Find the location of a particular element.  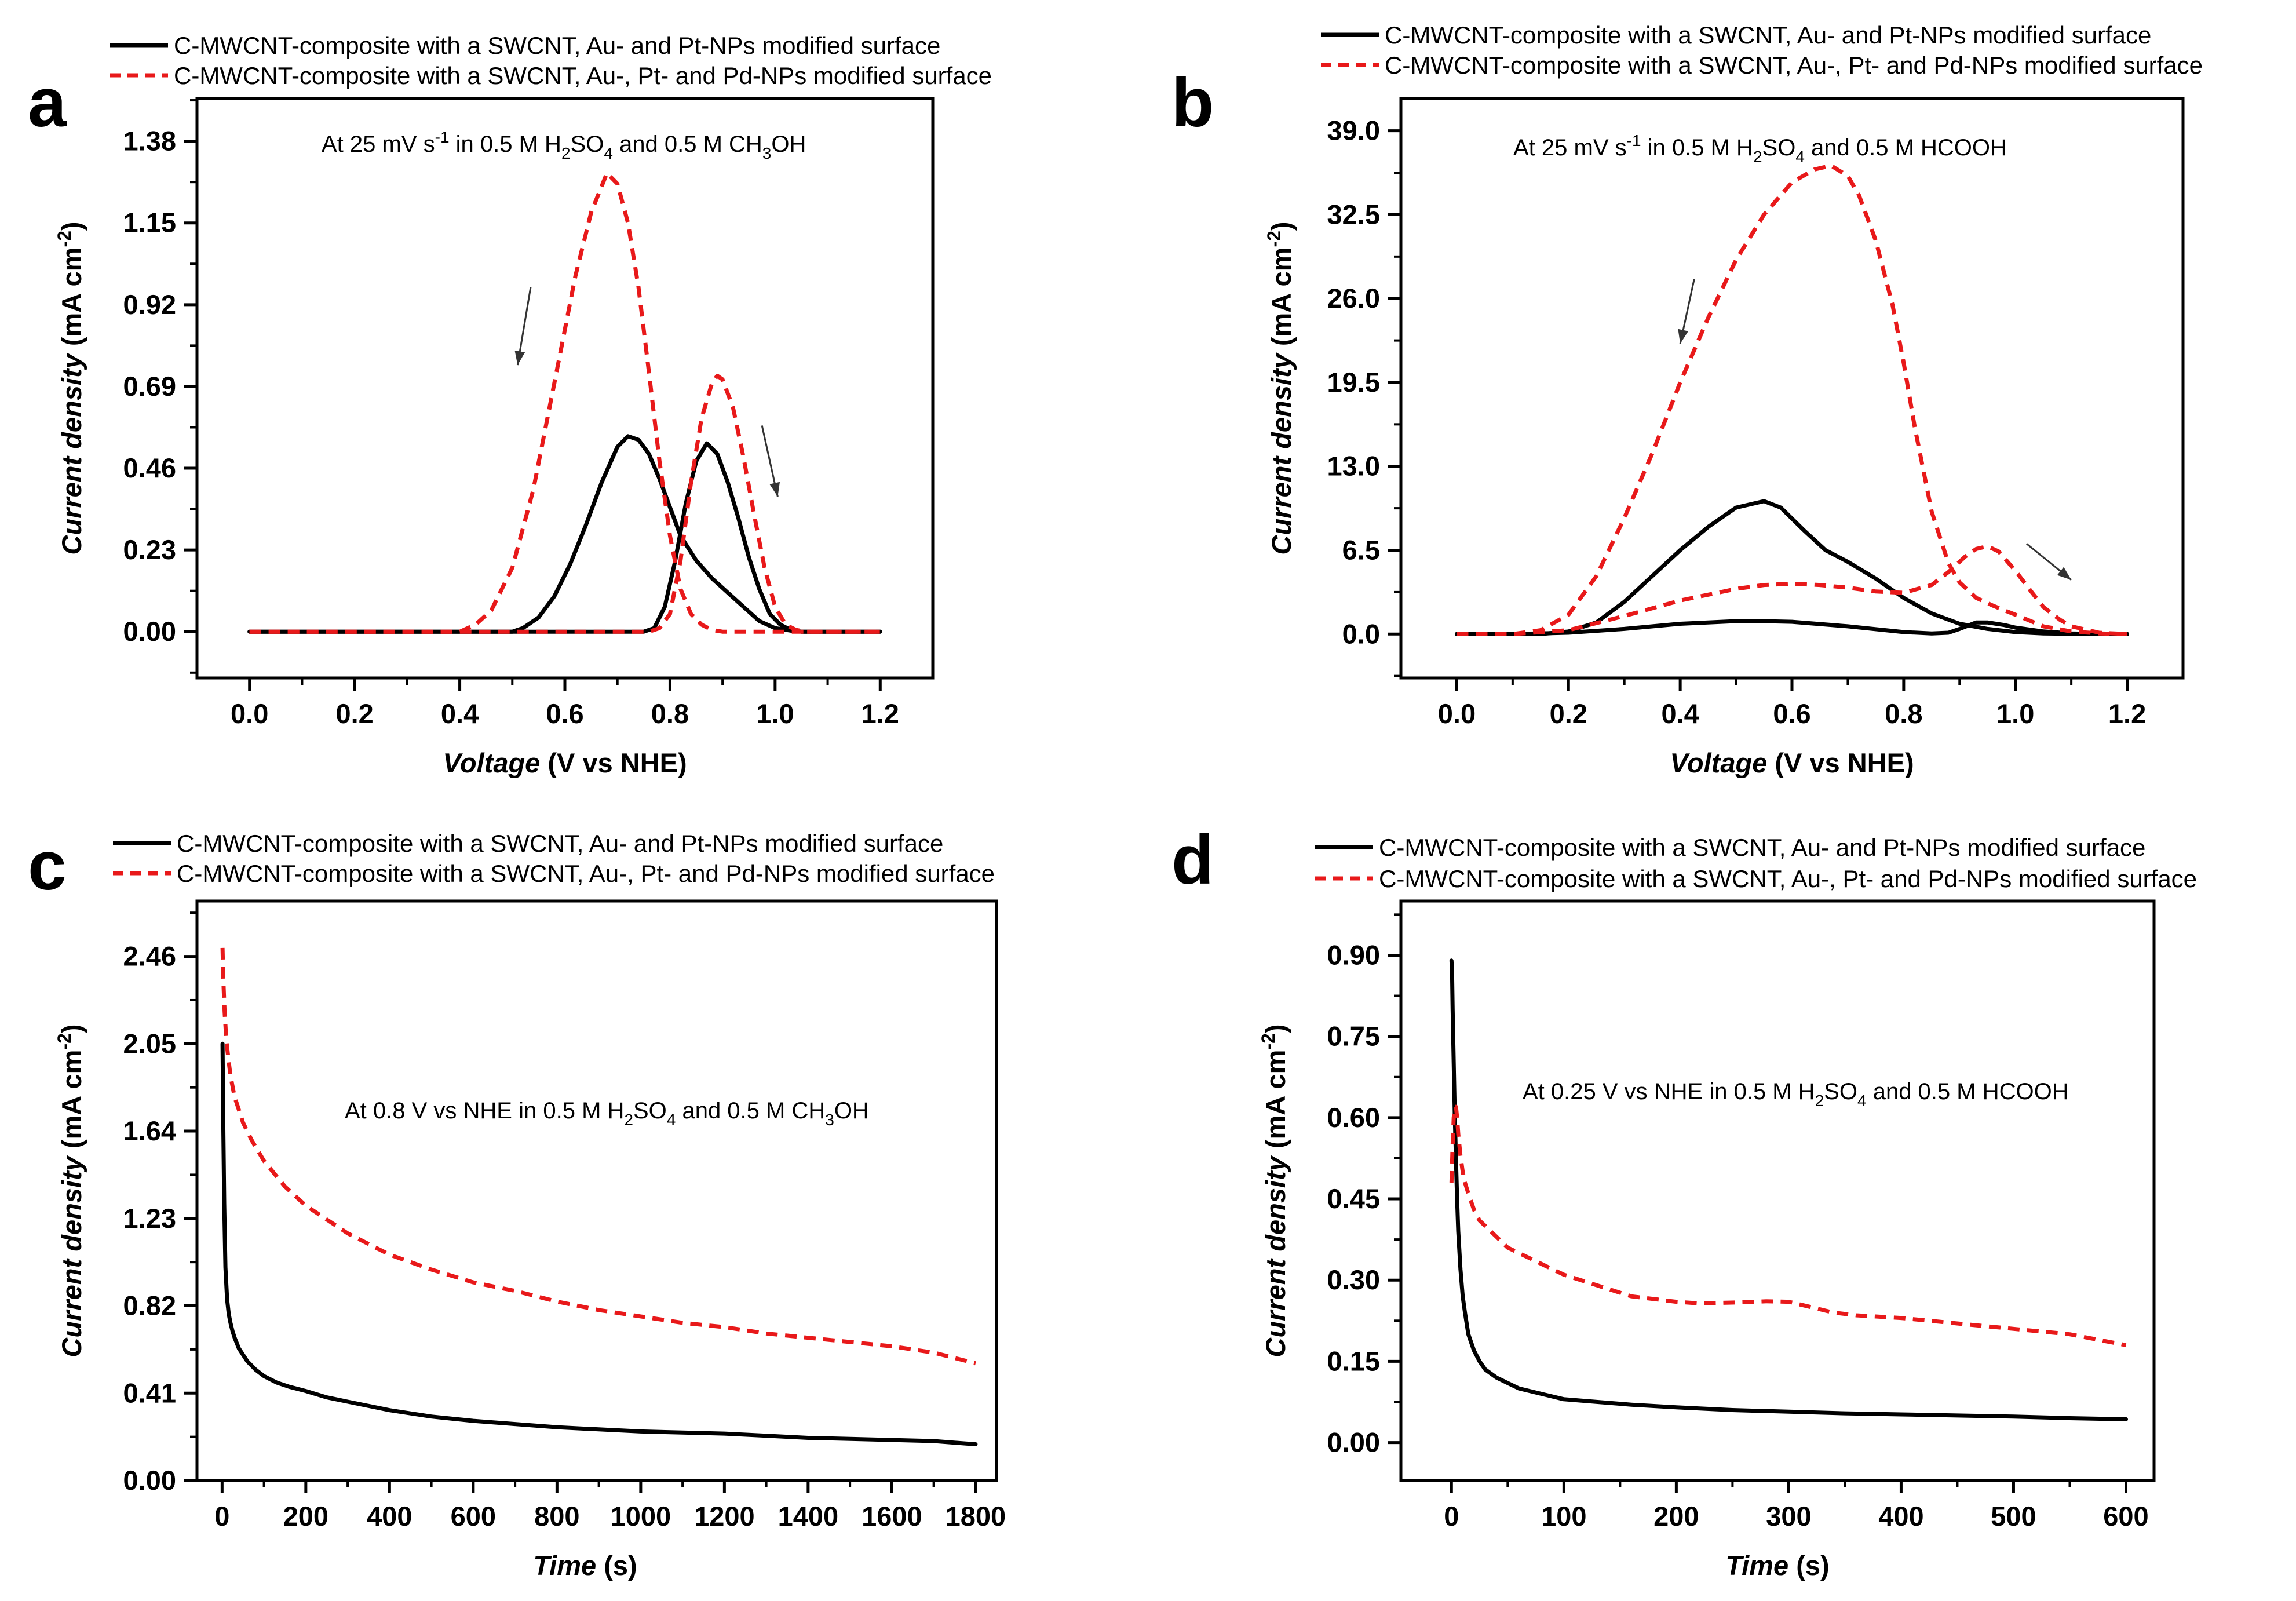

x-axis-label: Time (s) is located at coordinates (1777, 1566).